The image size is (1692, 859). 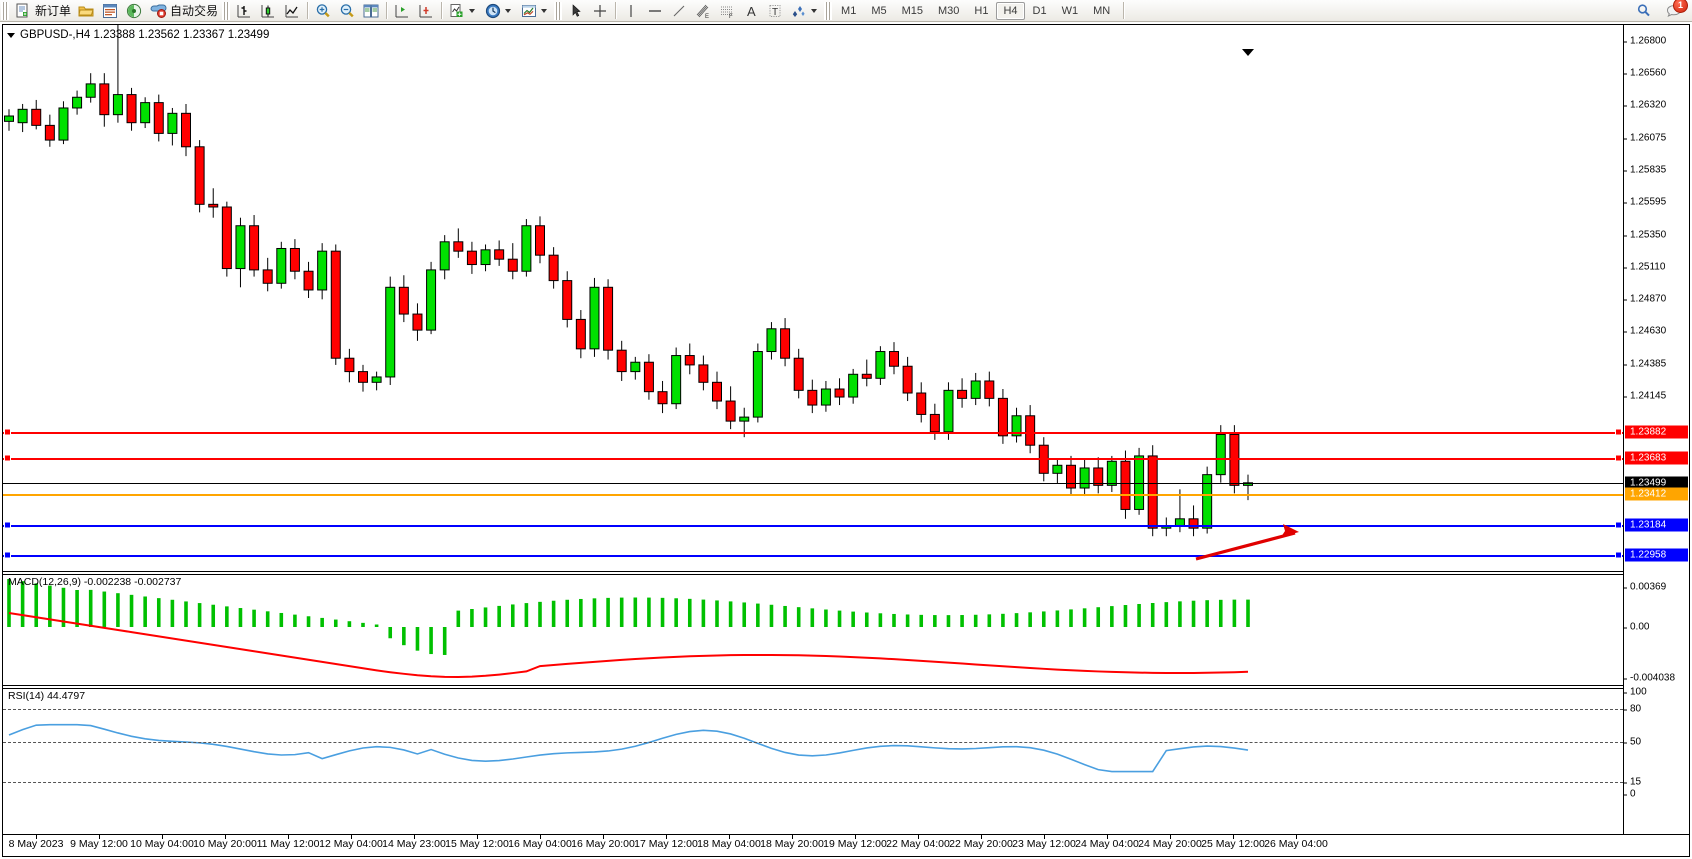 What do you see at coordinates (679, 11) in the screenshot?
I see `trendline-button` at bounding box center [679, 11].